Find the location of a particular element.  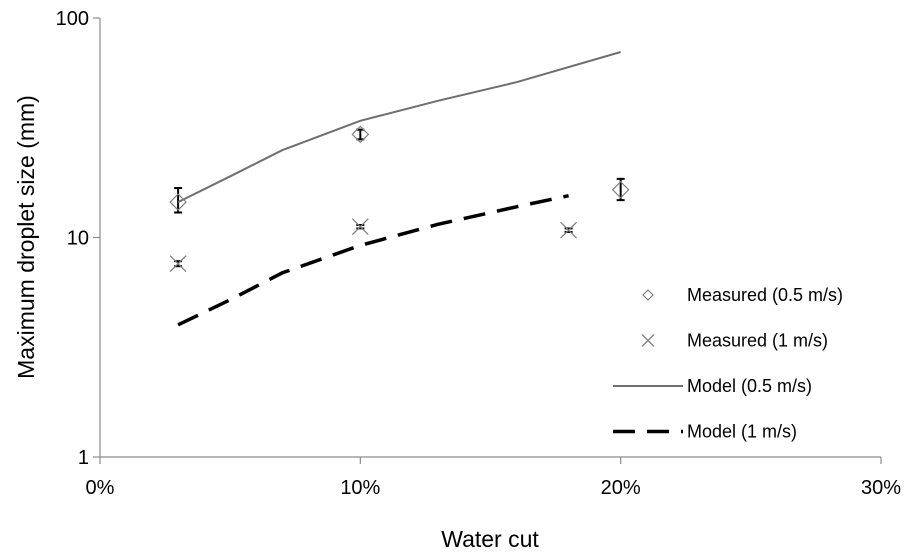

y-tick-label: 1 is located at coordinates (83, 458).